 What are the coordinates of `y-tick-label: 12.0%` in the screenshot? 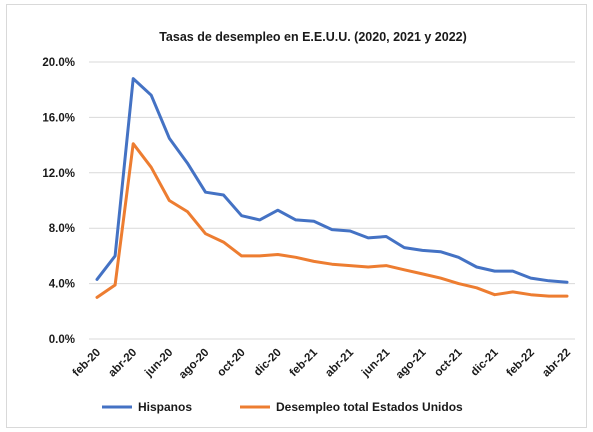 It's located at (58, 174).